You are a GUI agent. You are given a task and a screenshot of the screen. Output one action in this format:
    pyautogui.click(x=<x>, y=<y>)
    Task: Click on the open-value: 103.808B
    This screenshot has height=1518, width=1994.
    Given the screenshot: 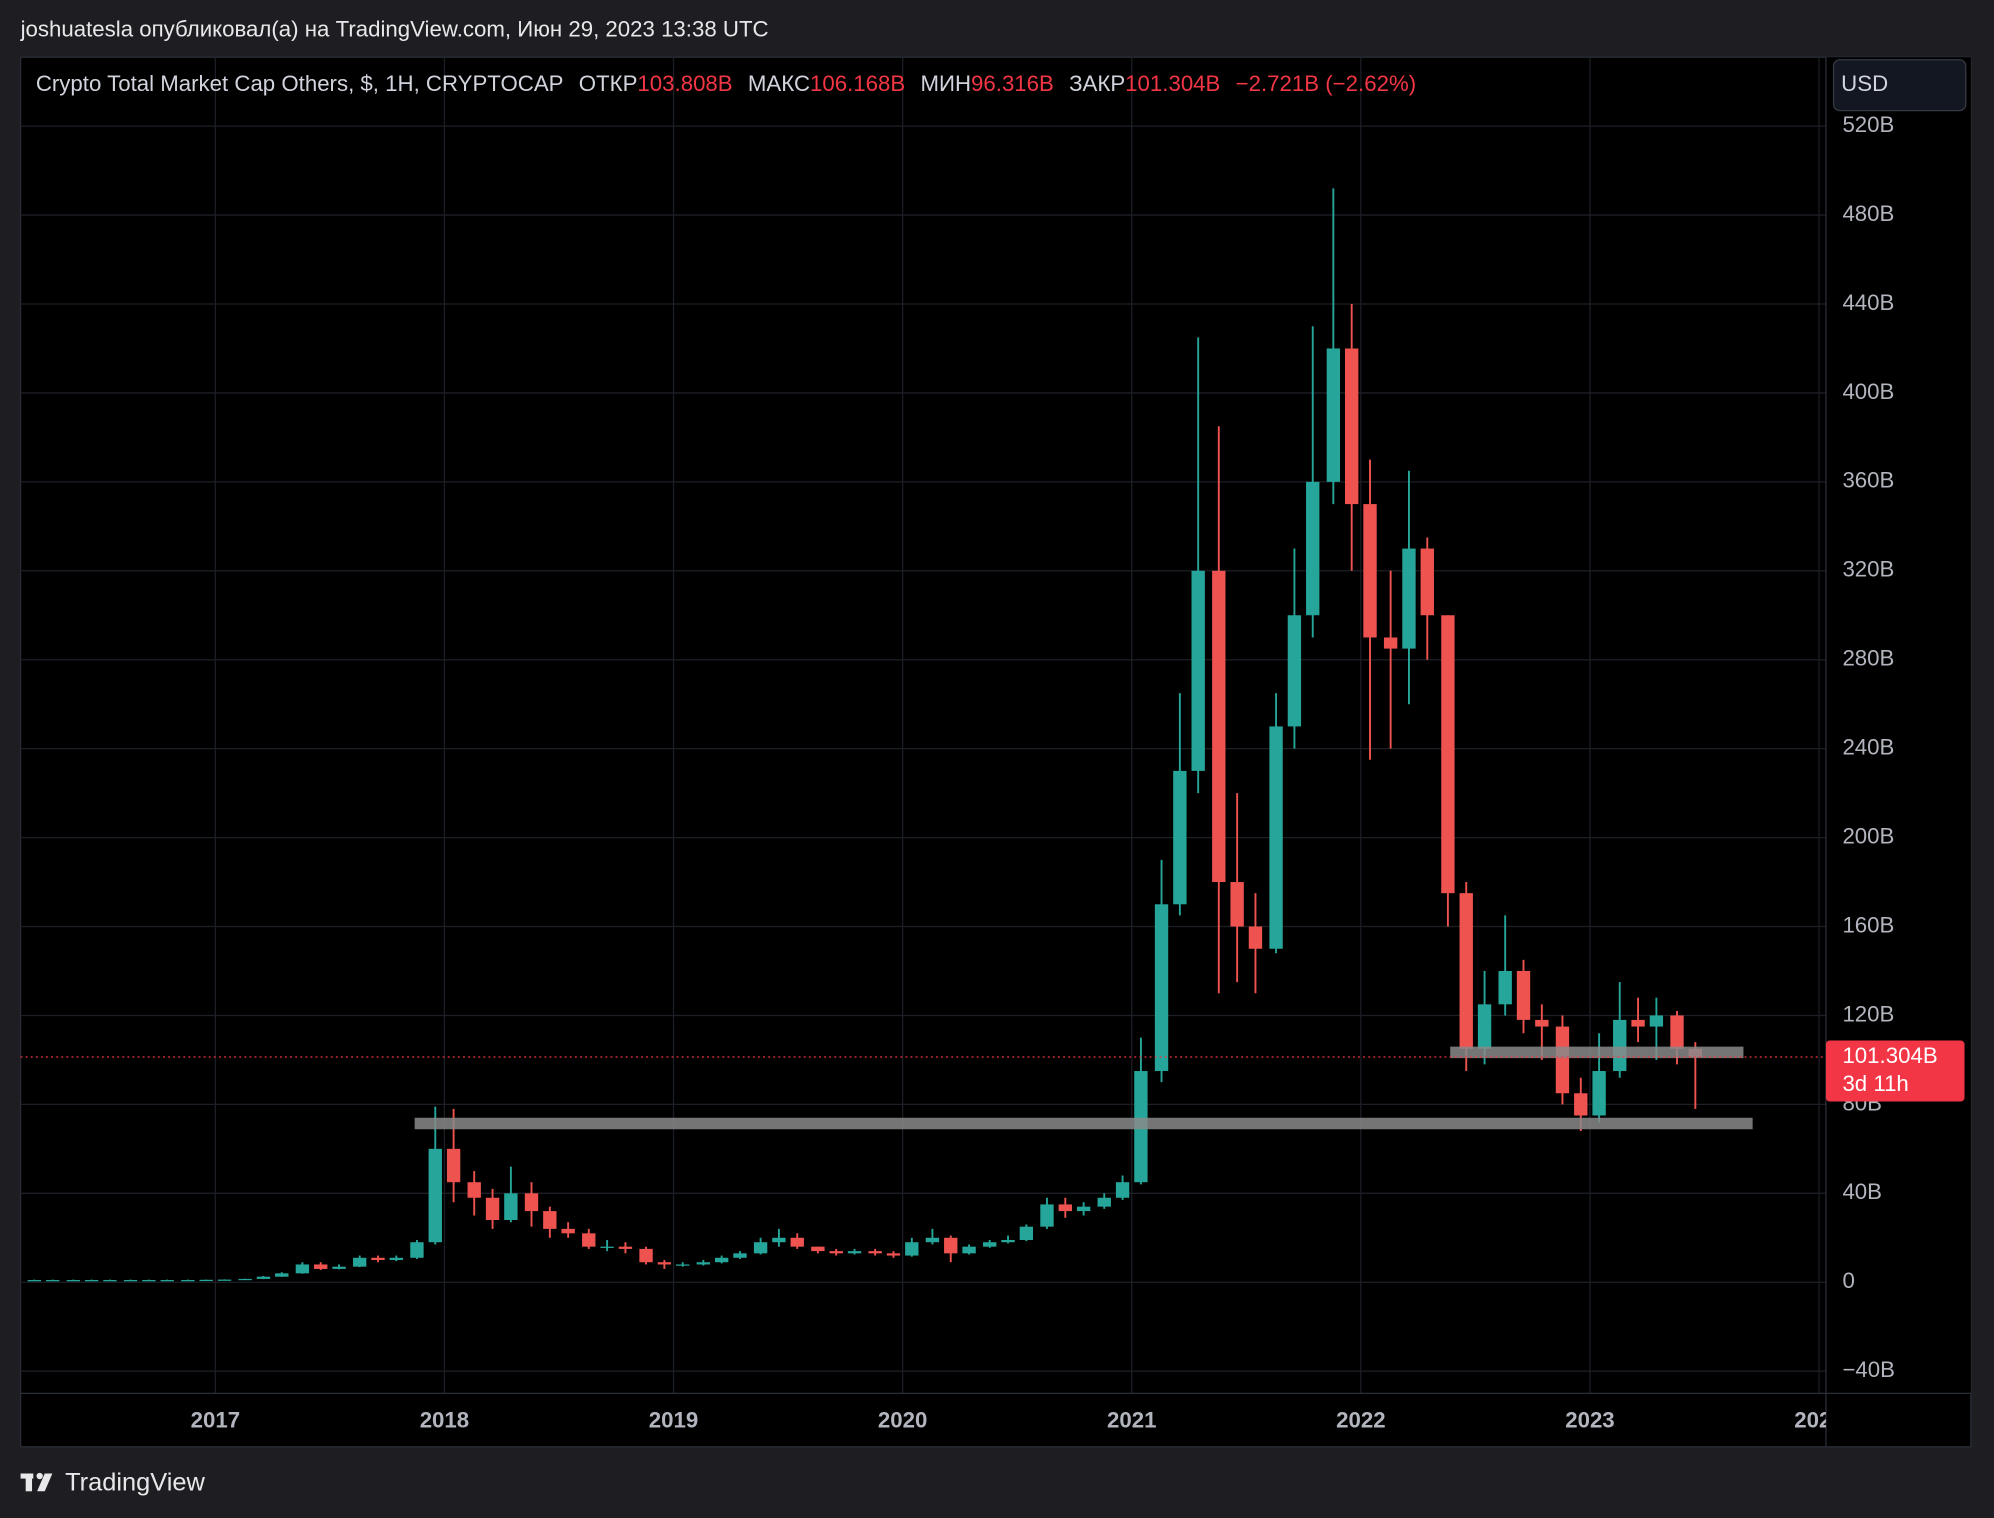 What is the action you would take?
    pyautogui.click(x=684, y=83)
    